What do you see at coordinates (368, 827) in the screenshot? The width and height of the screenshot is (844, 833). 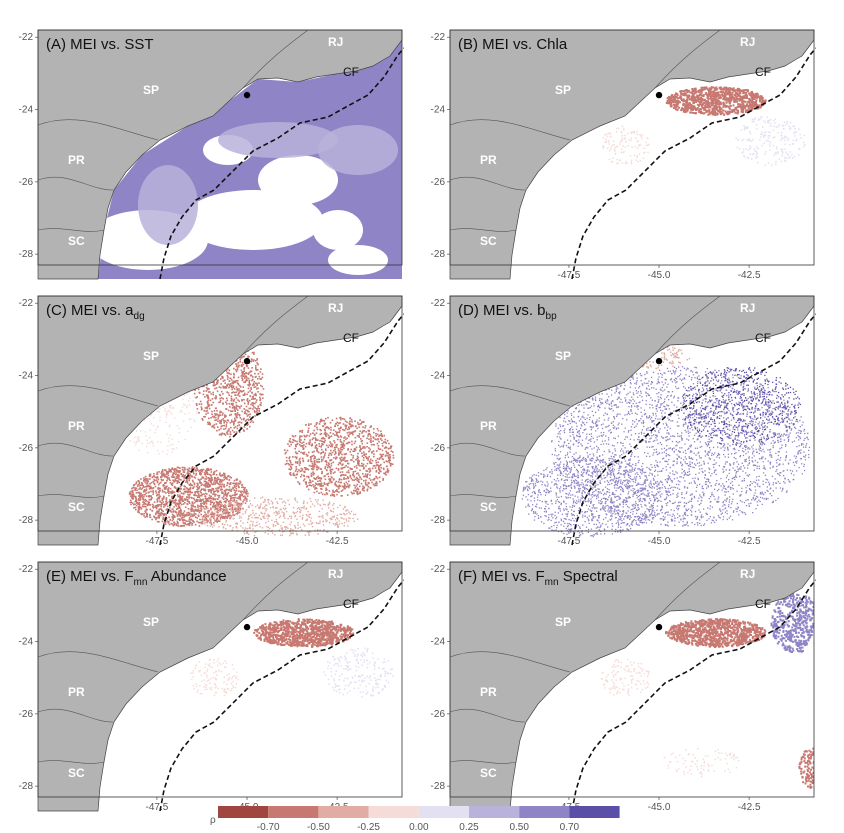 I see `legend-label: -0.25` at bounding box center [368, 827].